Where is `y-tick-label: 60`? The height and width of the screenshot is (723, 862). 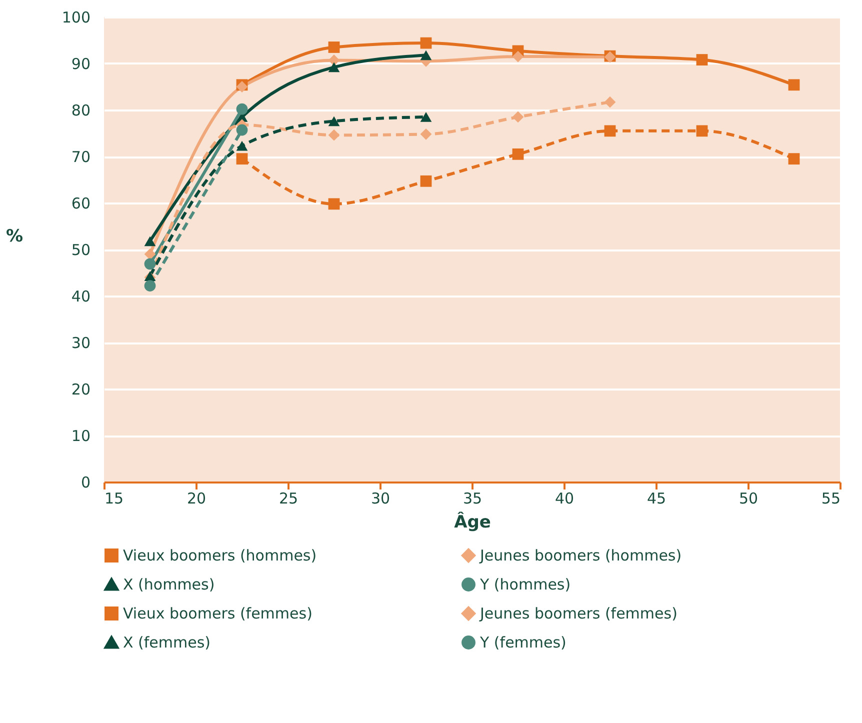
y-tick-label: 60 is located at coordinates (80, 203).